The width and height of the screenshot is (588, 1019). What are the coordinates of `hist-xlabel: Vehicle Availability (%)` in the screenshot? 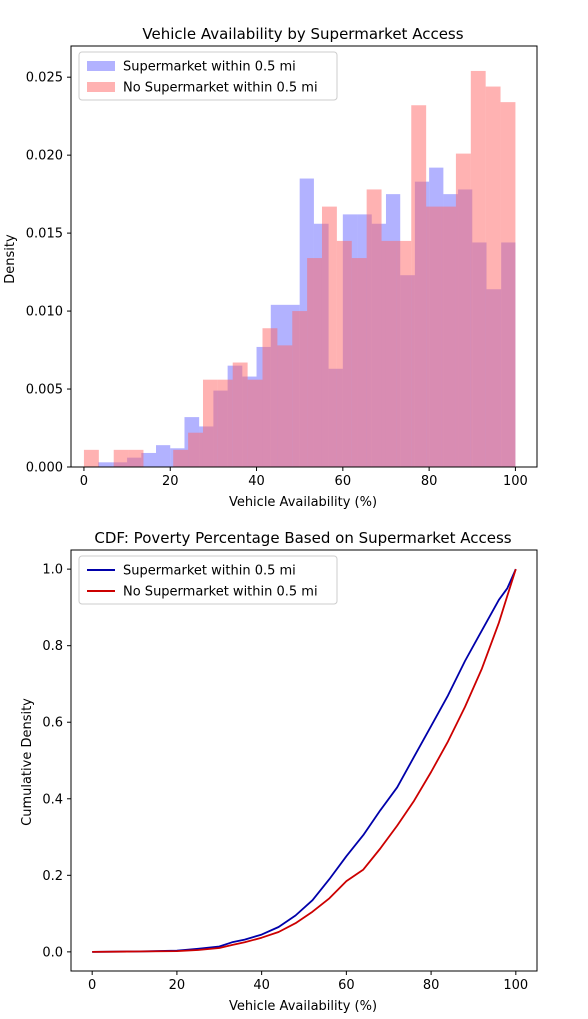 It's located at (303, 502).